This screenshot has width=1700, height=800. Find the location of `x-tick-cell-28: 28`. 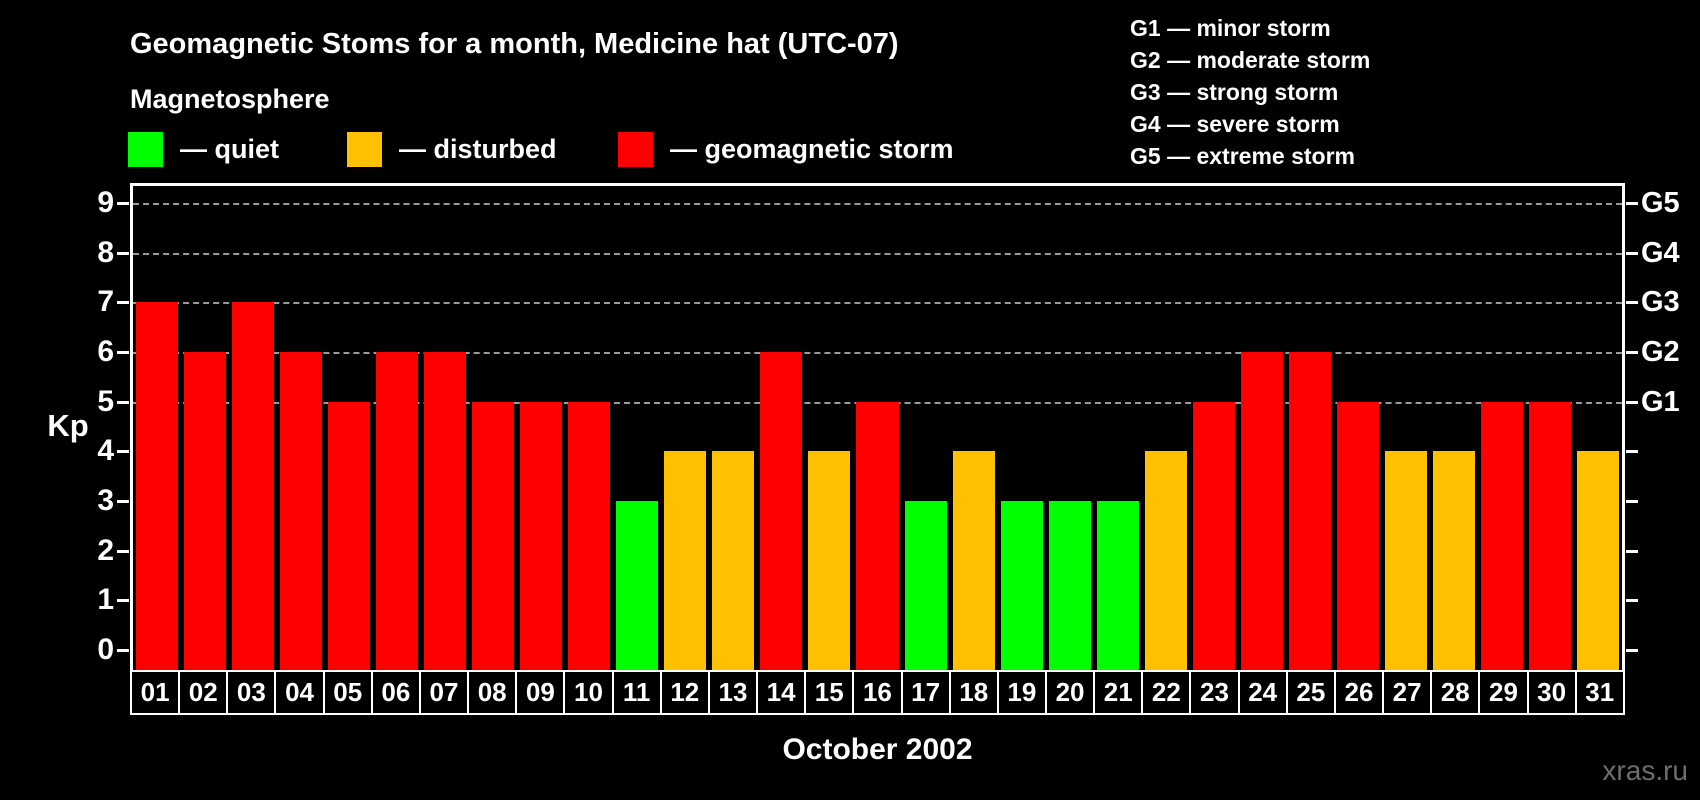

x-tick-cell-28: 28 is located at coordinates (1455, 692).